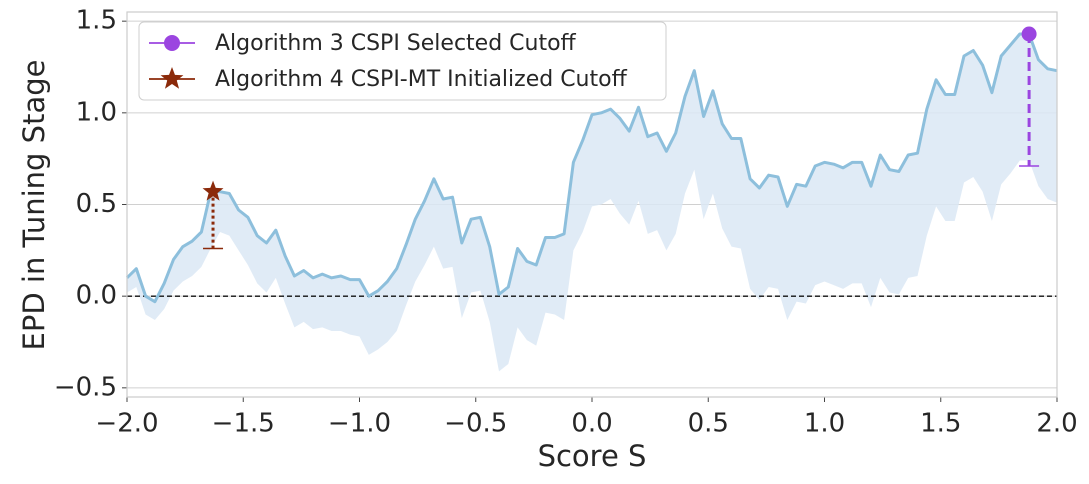 This screenshot has height=484, width=1089. What do you see at coordinates (96, 21) in the screenshot?
I see `y-tick-label: 1.5` at bounding box center [96, 21].